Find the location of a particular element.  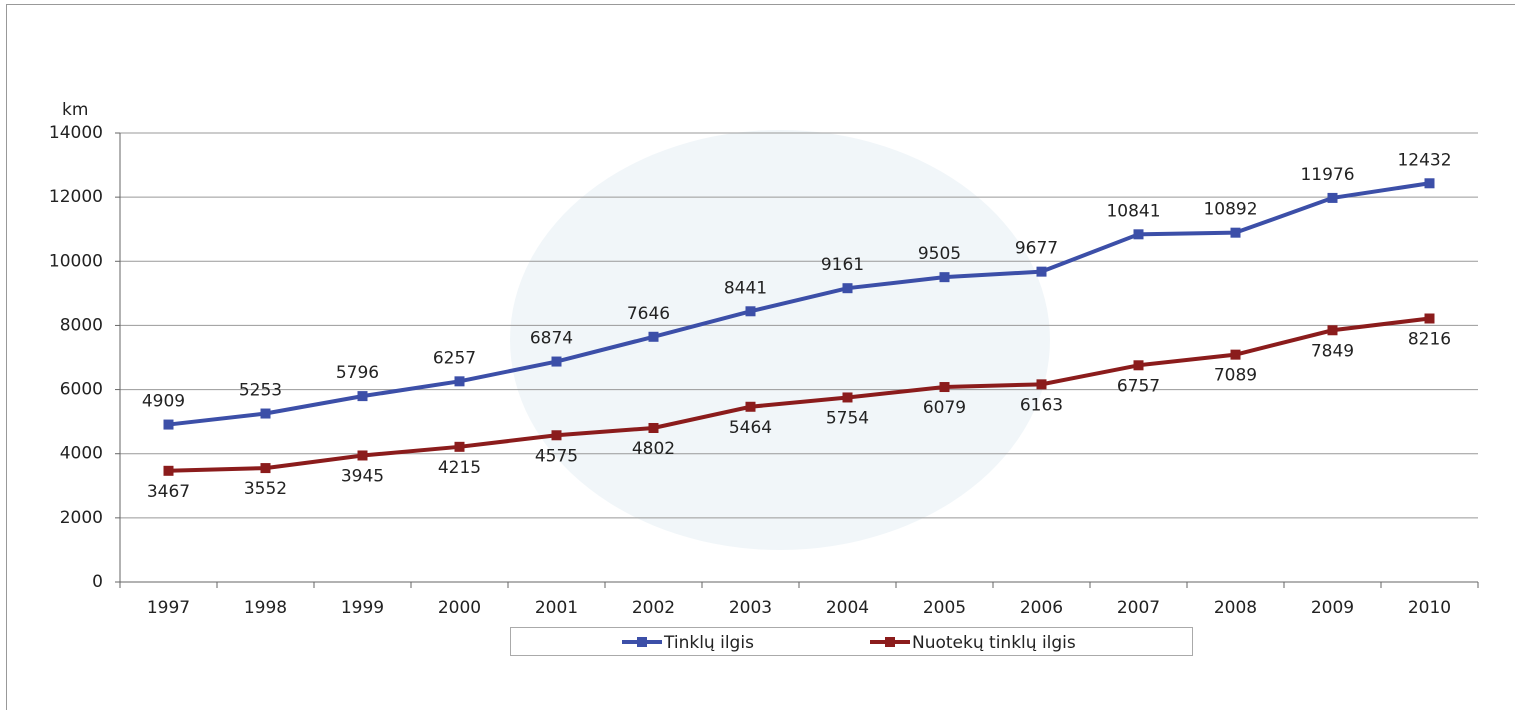

y-tick-label: 6000 is located at coordinates (81, 390).